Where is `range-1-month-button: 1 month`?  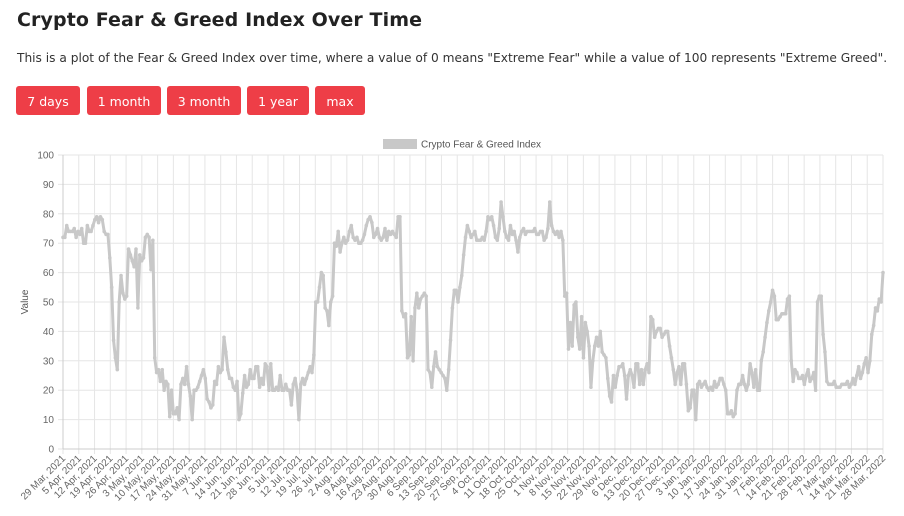 range-1-month-button: 1 month is located at coordinates (124, 100).